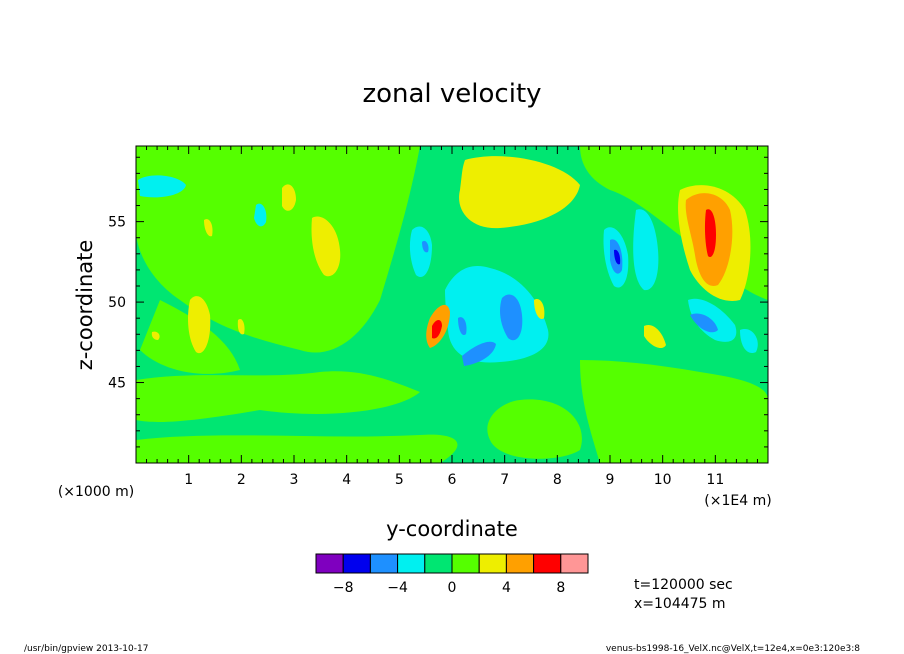 The width and height of the screenshot is (904, 654). I want to click on footer-left: /usr/bin/gpview 2013-10-17, so click(86, 649).